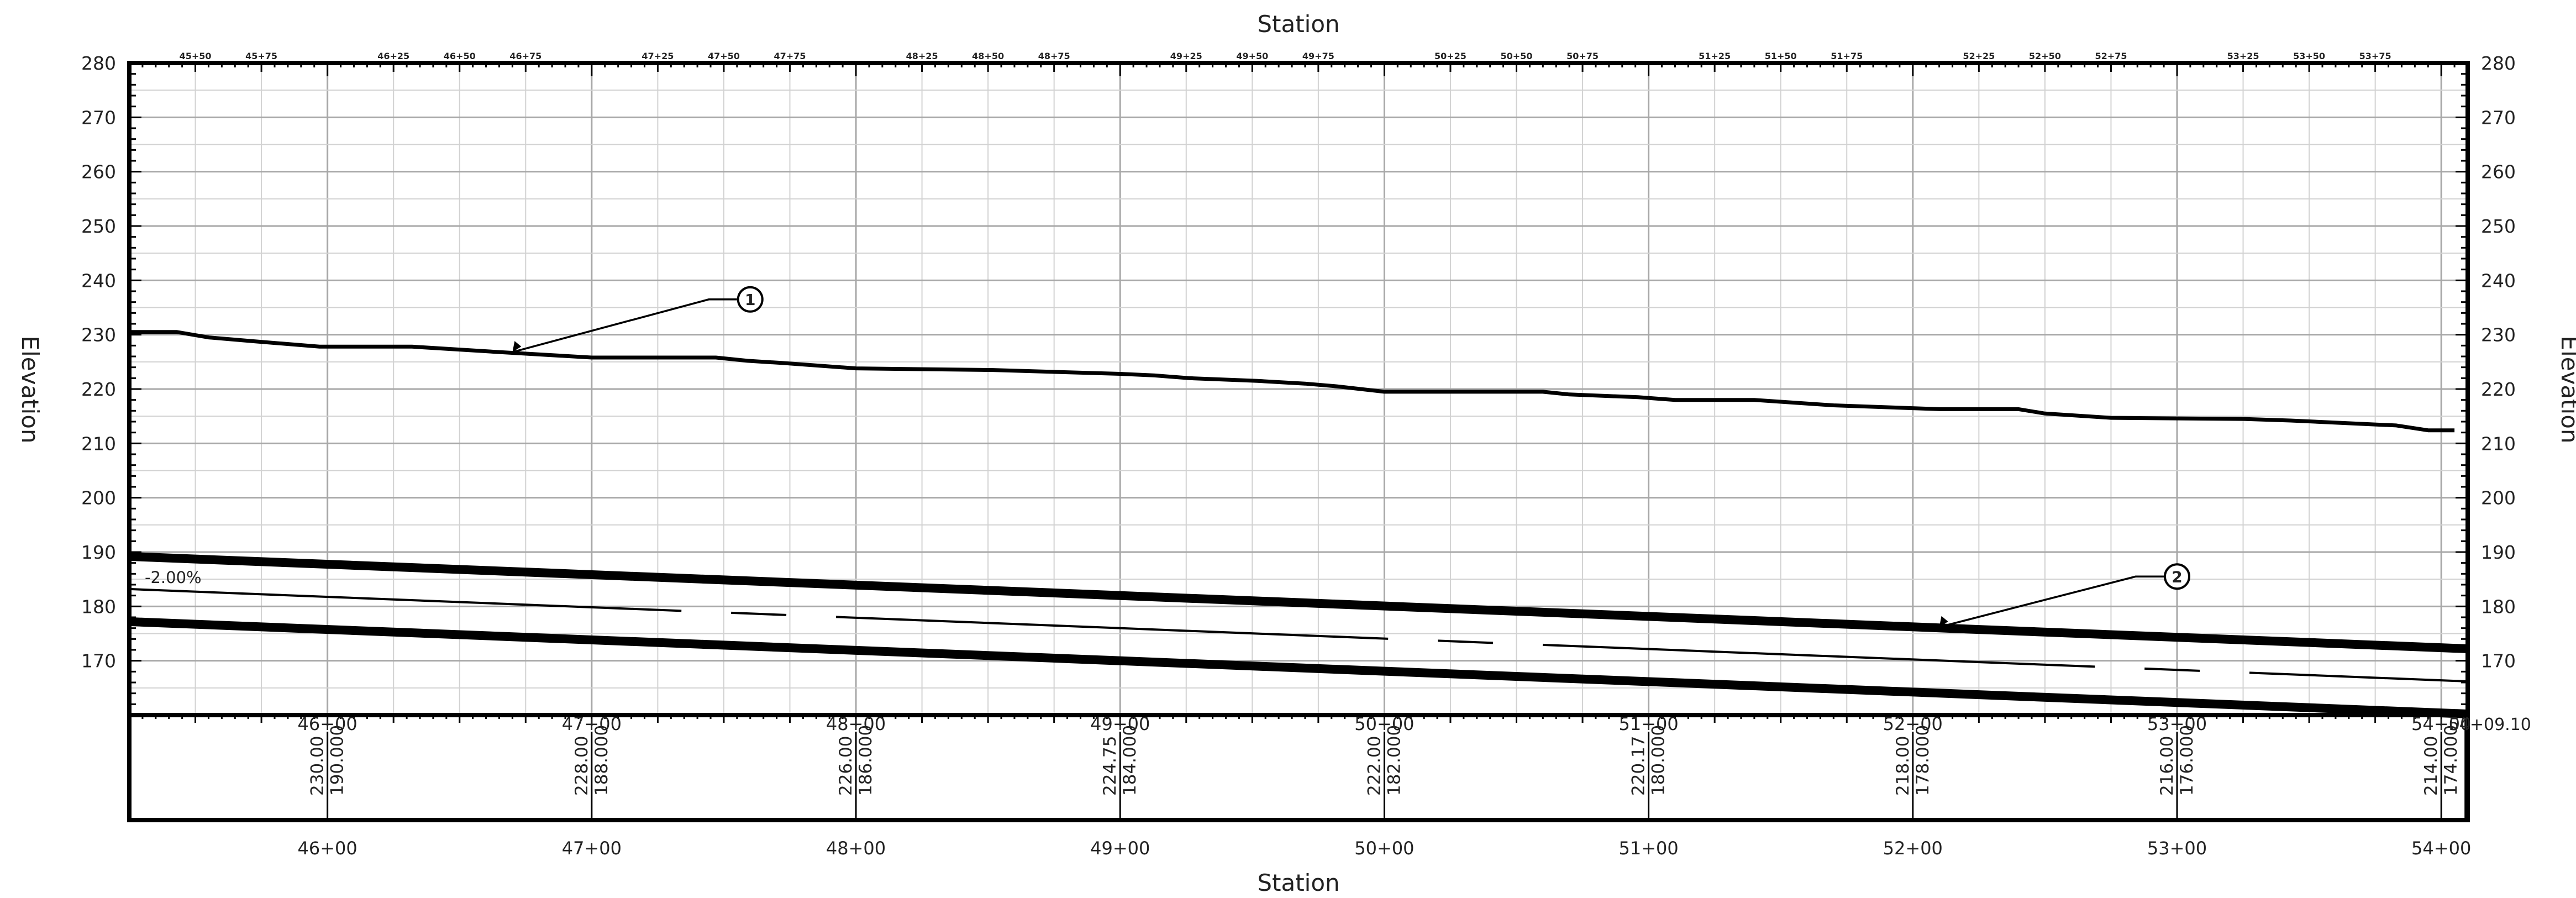  What do you see at coordinates (856, 848) in the screenshot?
I see `bottom-station-label: 48+00` at bounding box center [856, 848].